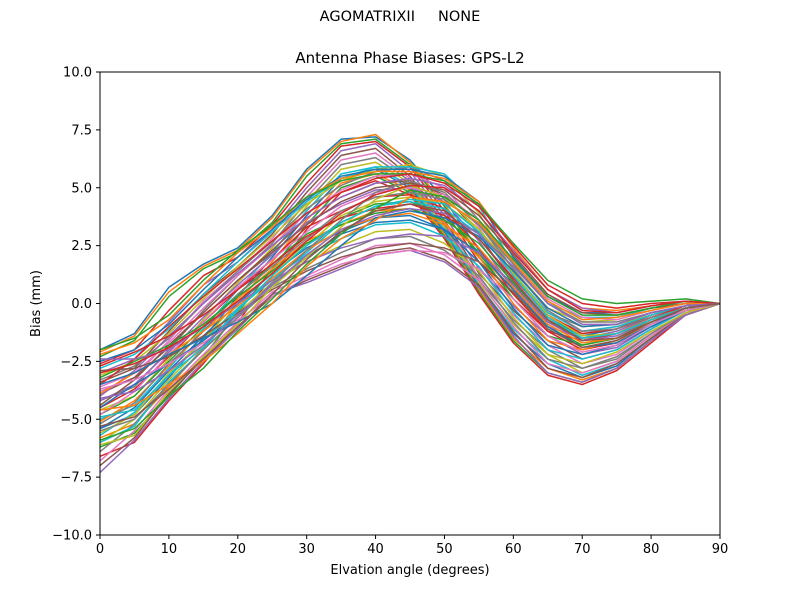 This screenshot has height=600, width=800. I want to click on y-tick-label: 7.5, so click(81, 130).